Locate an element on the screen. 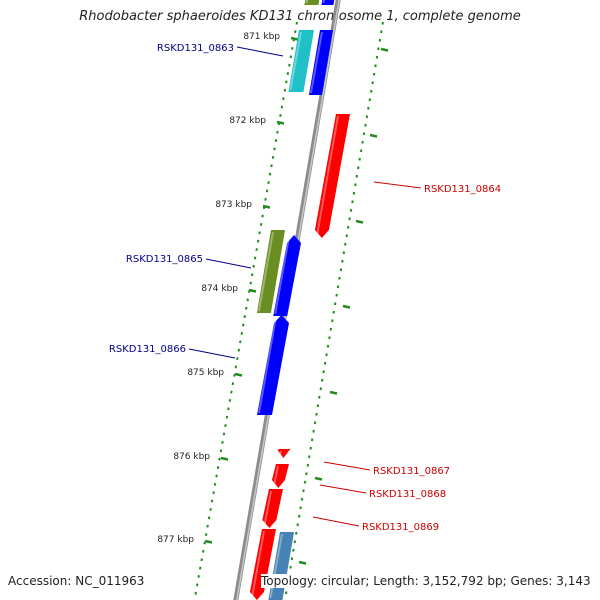 The width and height of the screenshot is (600, 600). cds-reverse-feature-shine is located at coordinates (257, 564).